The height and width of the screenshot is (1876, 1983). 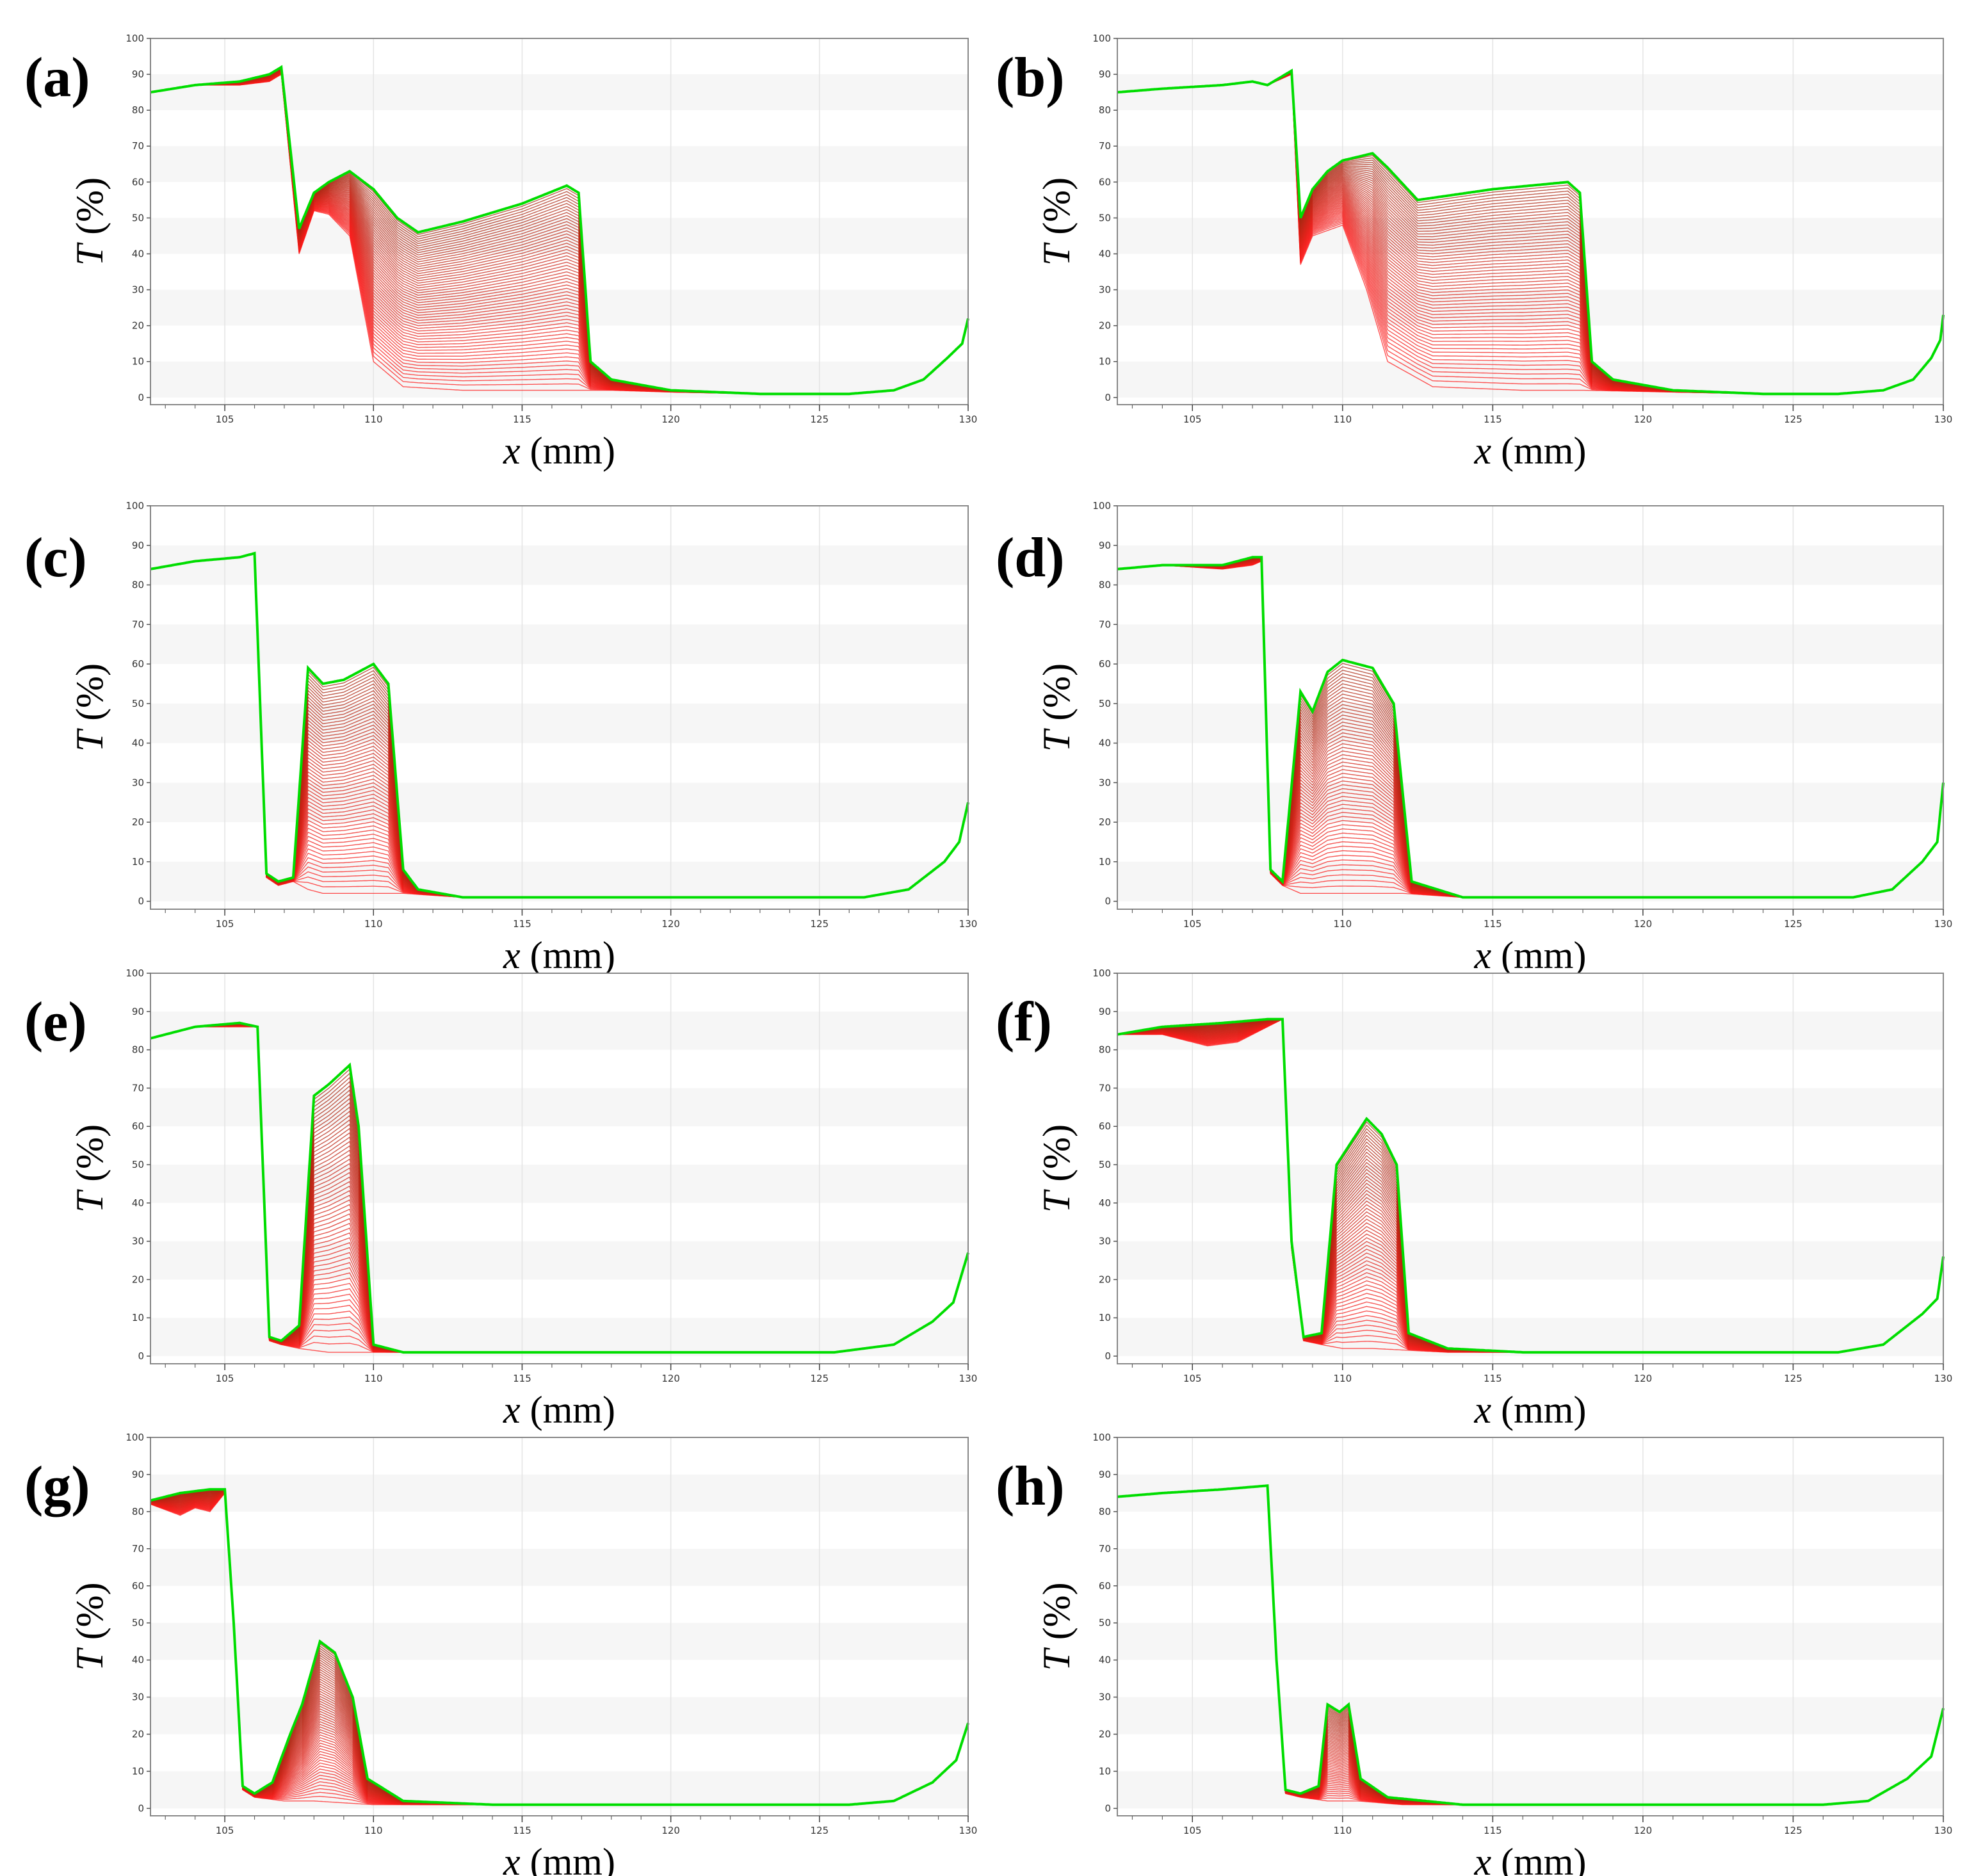 I want to click on panel-label: (a), so click(x=57, y=78).